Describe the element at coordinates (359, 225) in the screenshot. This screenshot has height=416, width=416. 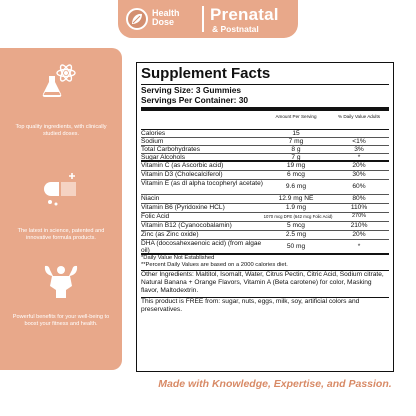
I see `nutrient-dv: 210%` at that location.